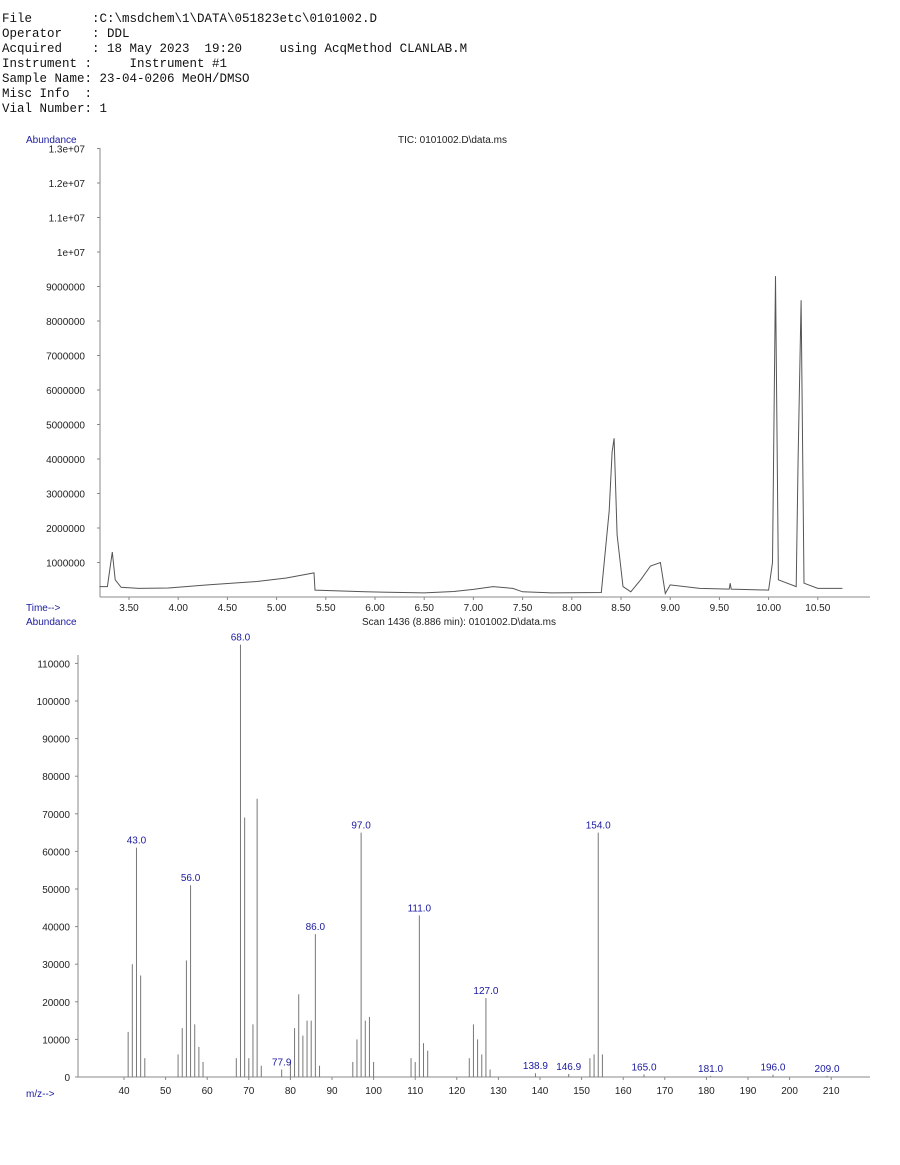 This screenshot has height=1165, width=900. What do you see at coordinates (456, 1091) in the screenshot?
I see `spectrum-x-tick-label: 120` at bounding box center [456, 1091].